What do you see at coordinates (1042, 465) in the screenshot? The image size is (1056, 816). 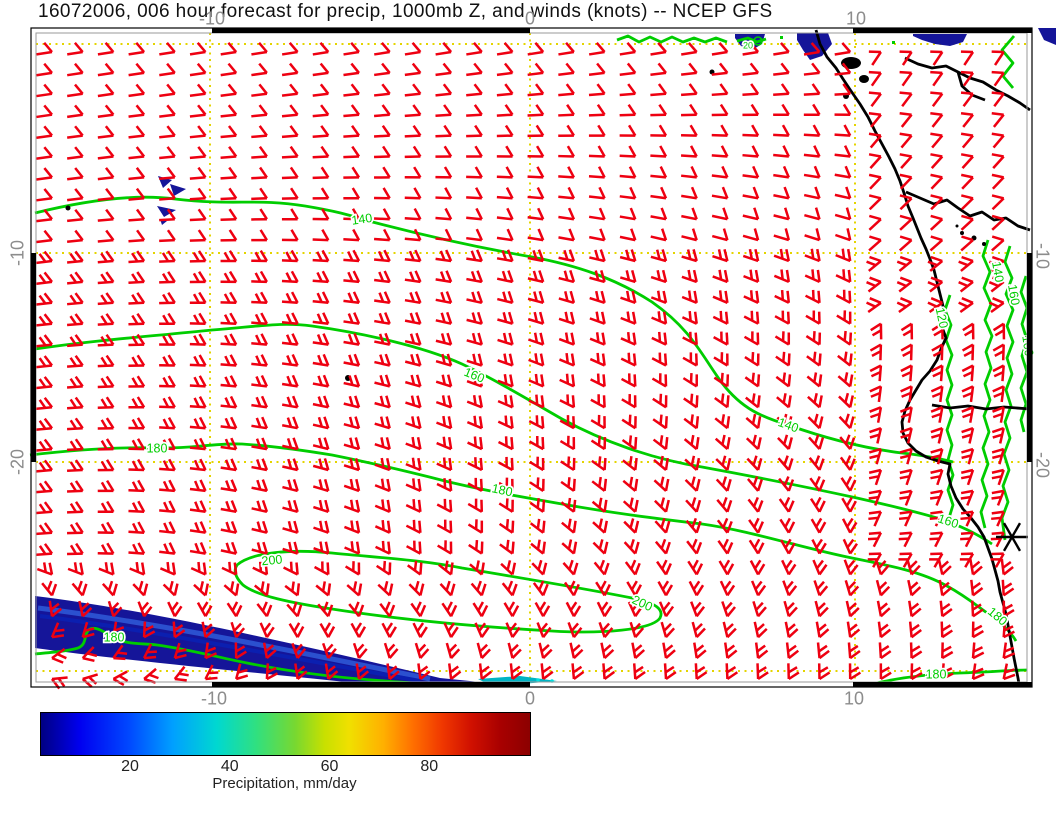 I see `y-axis-right-tick-label: -20` at bounding box center [1042, 465].